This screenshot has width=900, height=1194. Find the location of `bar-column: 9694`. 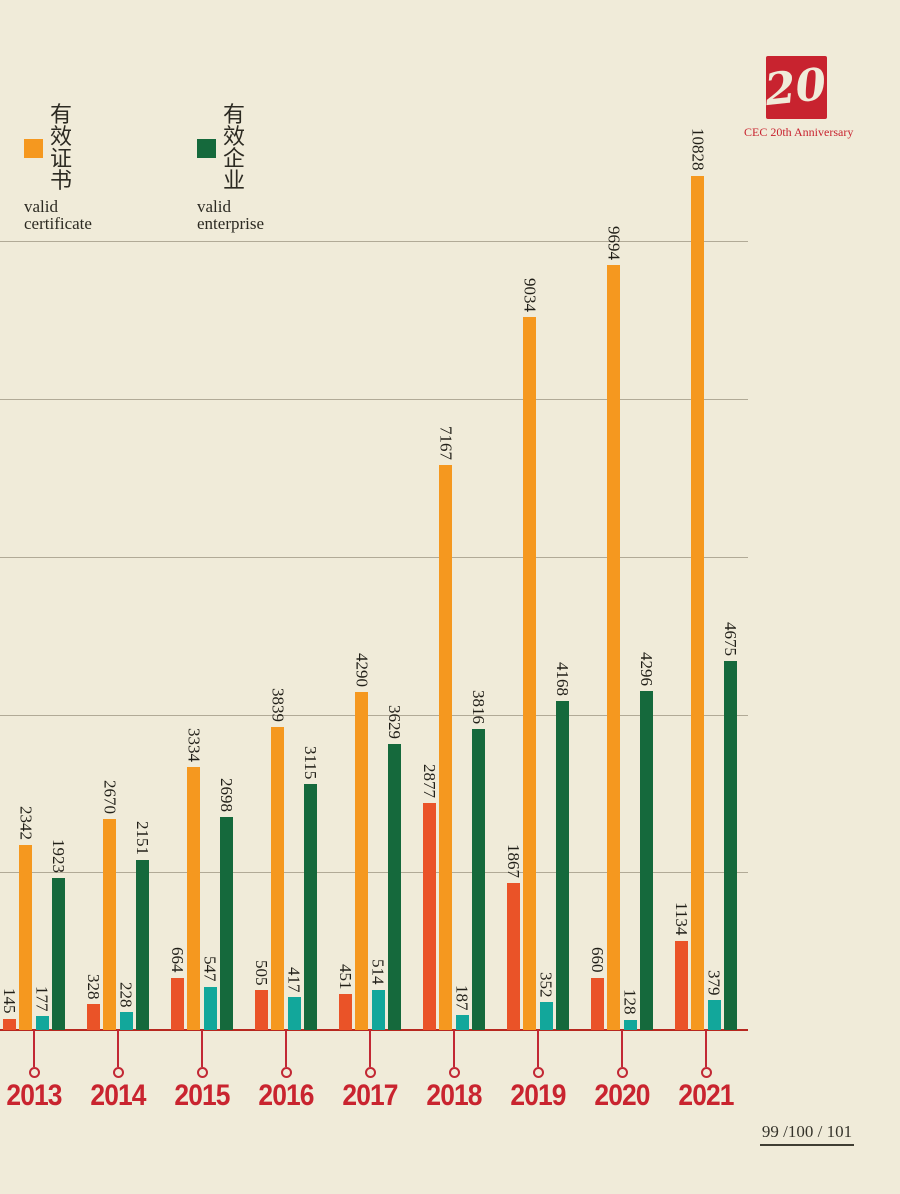

bar-column: 9694 is located at coordinates (614, 515).